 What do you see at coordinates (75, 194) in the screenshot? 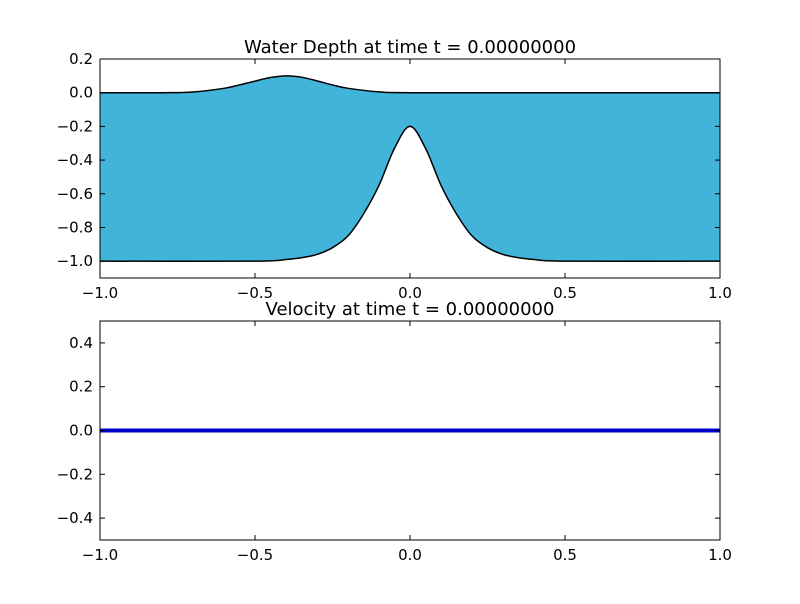
I see `y-tick-label: −0.6` at bounding box center [75, 194].